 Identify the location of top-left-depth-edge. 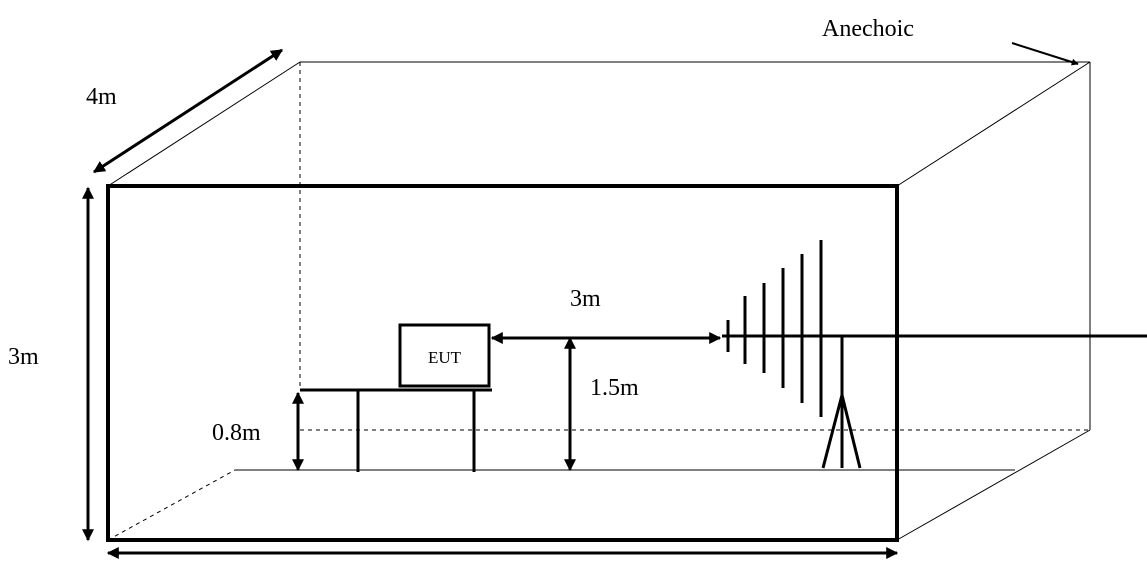
(204, 124).